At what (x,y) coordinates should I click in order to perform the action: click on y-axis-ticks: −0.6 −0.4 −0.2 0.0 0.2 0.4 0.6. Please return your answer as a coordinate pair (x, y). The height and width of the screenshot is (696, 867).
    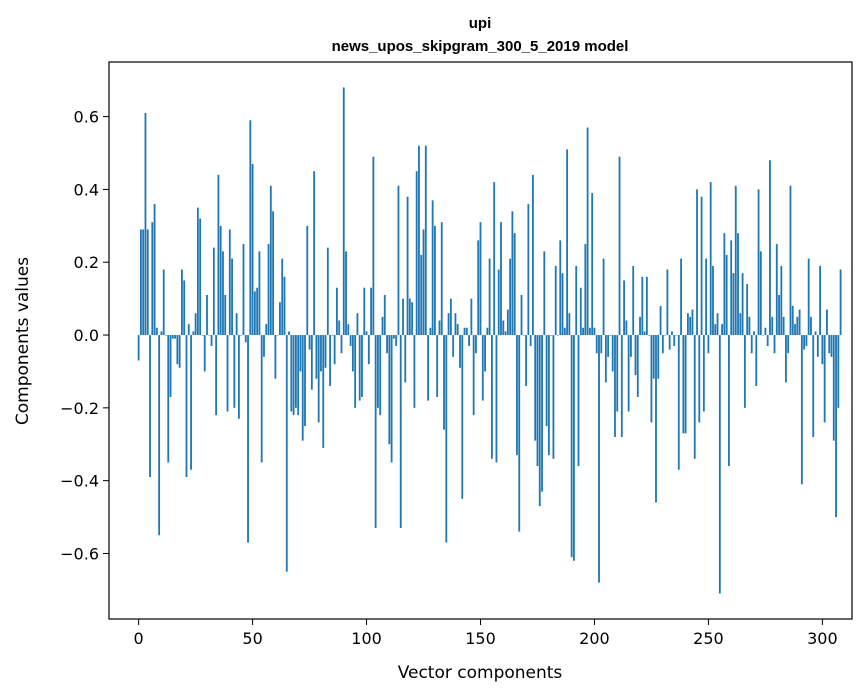
    Looking at the image, I should click on (84, 335).